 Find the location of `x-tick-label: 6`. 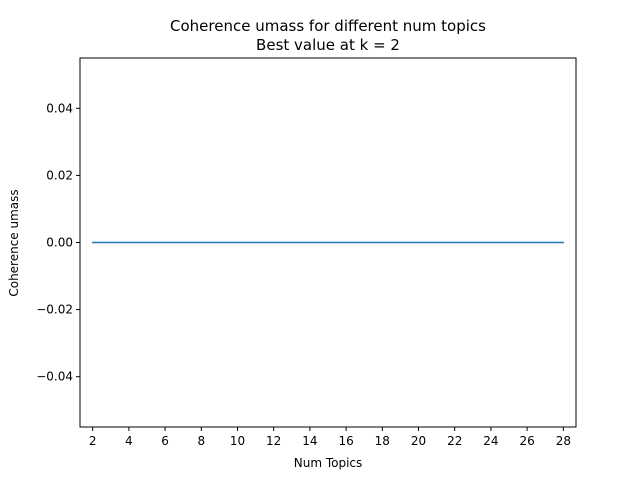

x-tick-label: 6 is located at coordinates (165, 441).